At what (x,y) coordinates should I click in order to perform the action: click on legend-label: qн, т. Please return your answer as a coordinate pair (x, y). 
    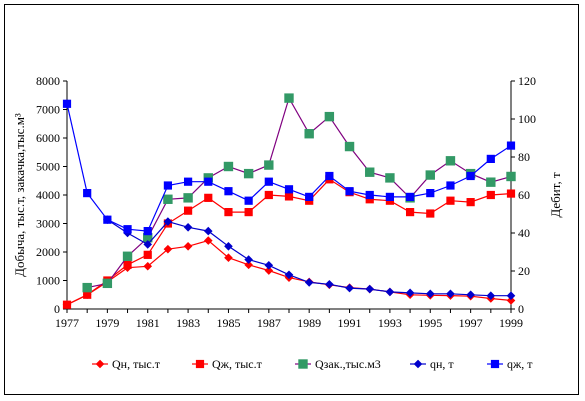
    Looking at the image, I should click on (442, 364).